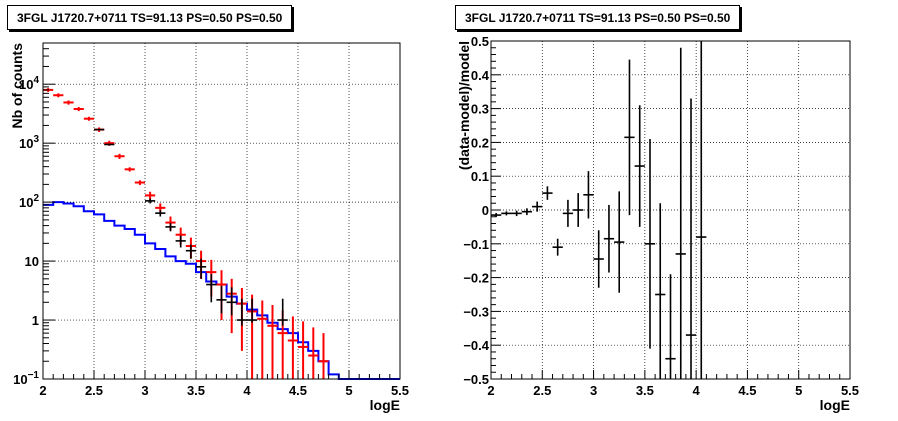  Describe the element at coordinates (480, 41) in the screenshot. I see `y-tick-label: 0.5` at that location.